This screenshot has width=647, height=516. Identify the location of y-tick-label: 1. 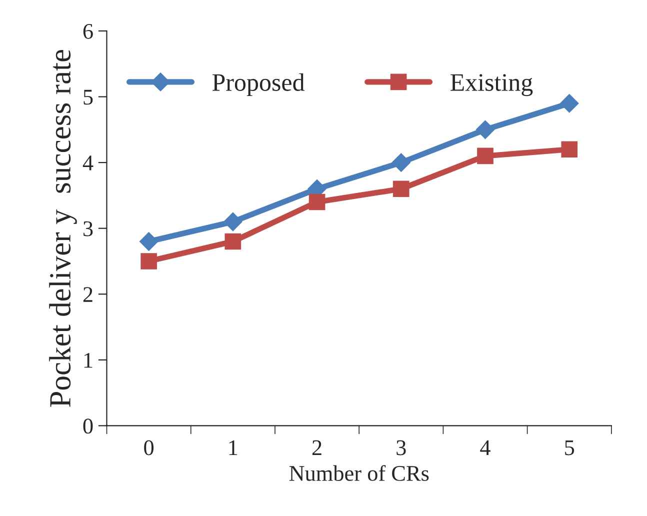
(88, 360).